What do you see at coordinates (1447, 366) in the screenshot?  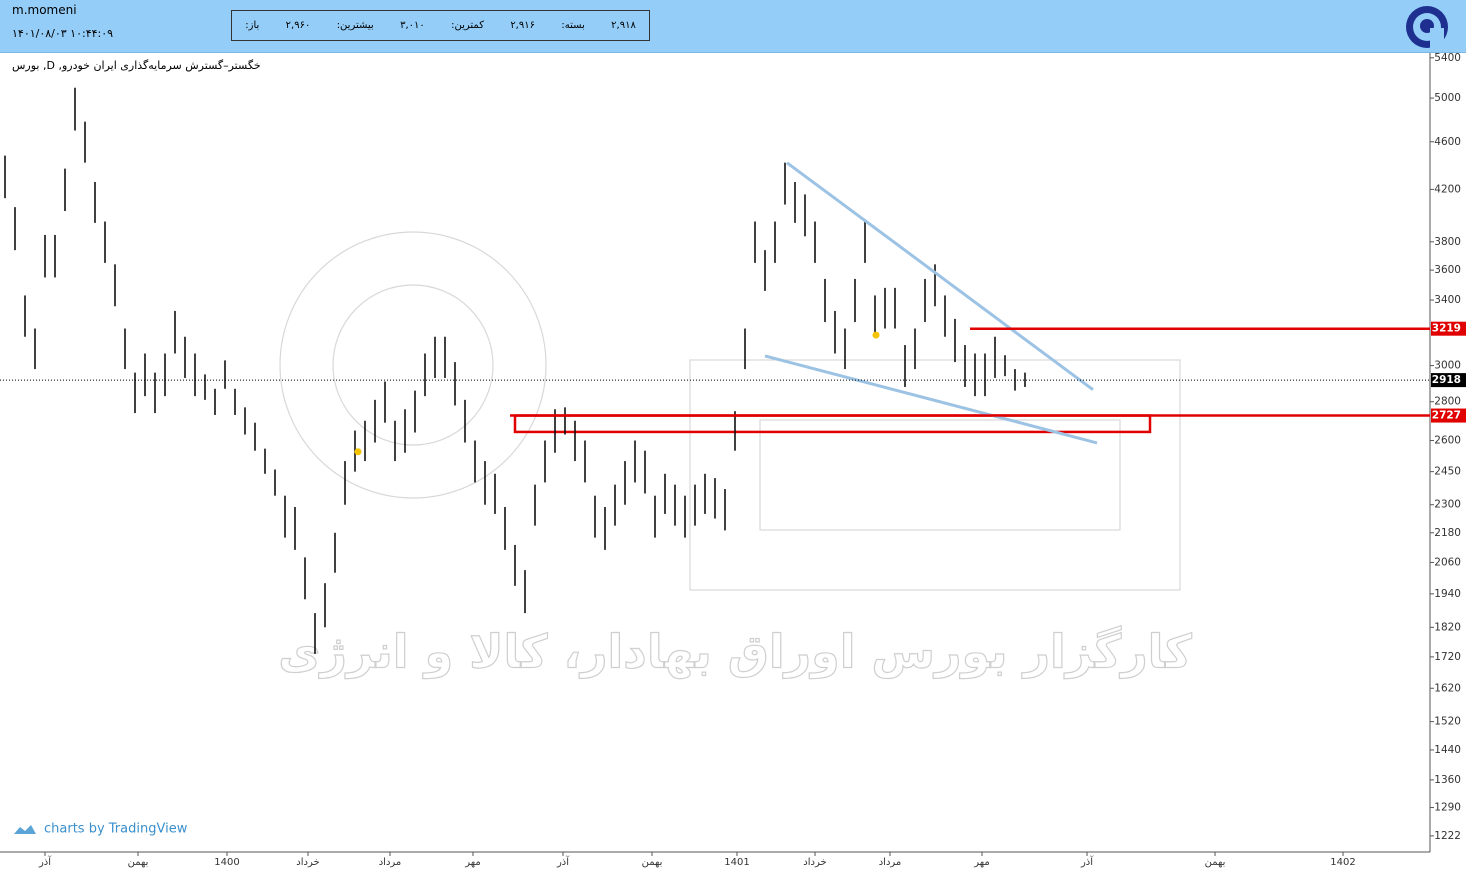 I see `y-tick-label: 3000` at bounding box center [1447, 366].